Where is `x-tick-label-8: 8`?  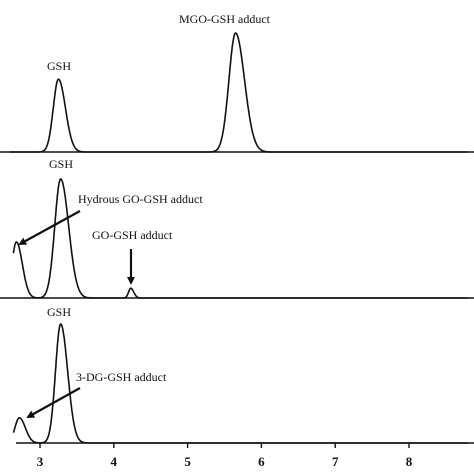 x-tick-label-8: 8 is located at coordinates (409, 461).